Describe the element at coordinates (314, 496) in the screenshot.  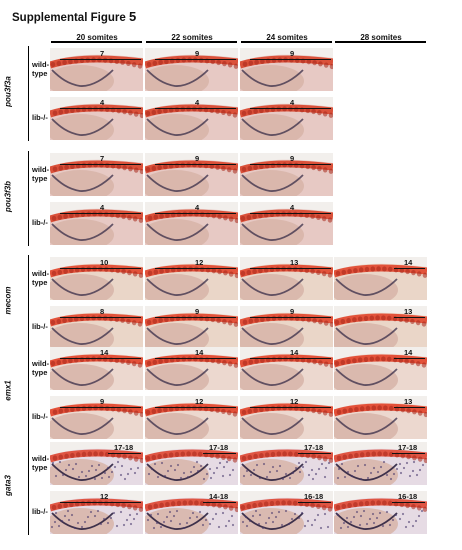
I see `somite-count: 16-18` at that location.